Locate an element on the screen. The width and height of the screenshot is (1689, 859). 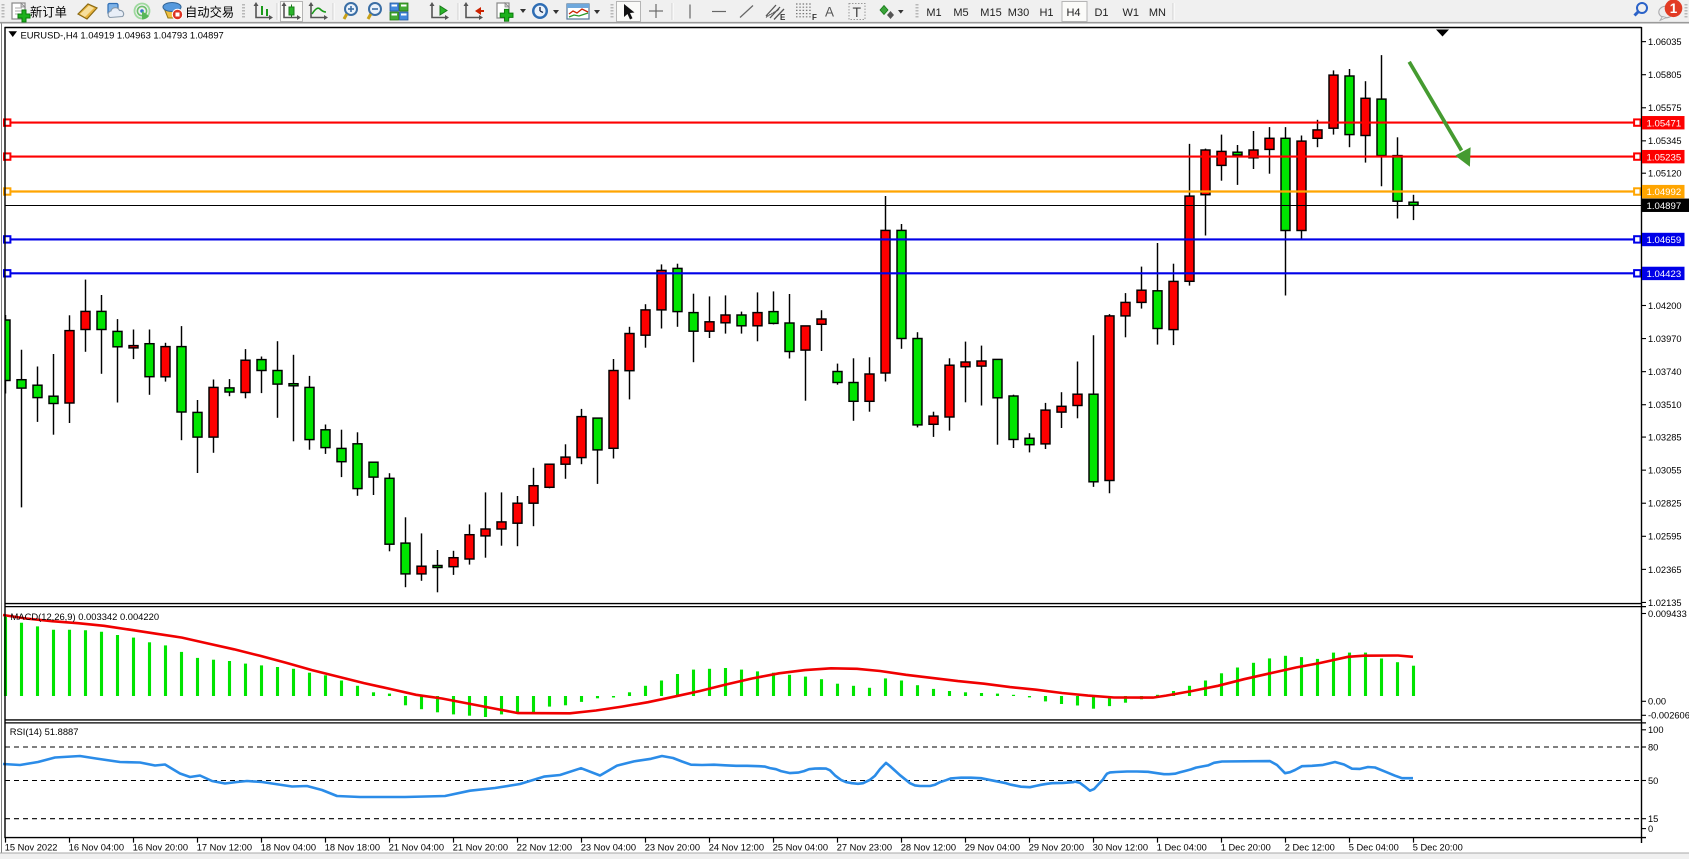
svg-text: 0 is located at coordinates (1650, 829).